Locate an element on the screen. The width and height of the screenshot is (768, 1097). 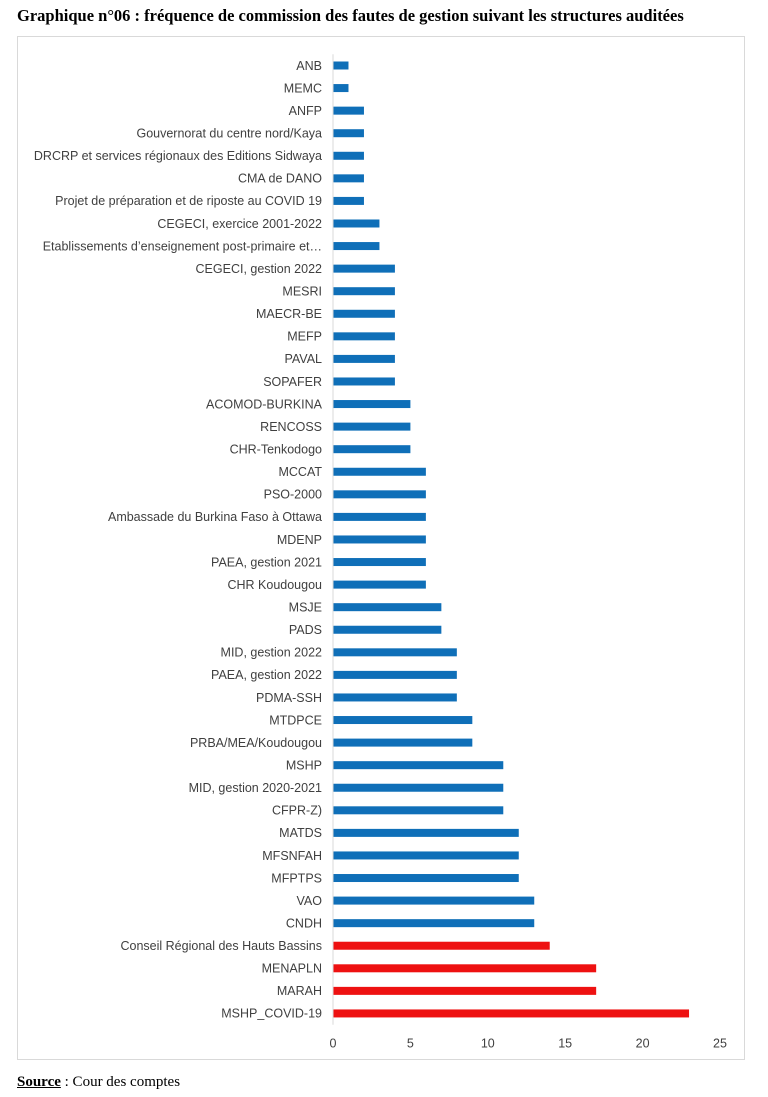
category-label: MENAPLN is located at coordinates (292, 969).